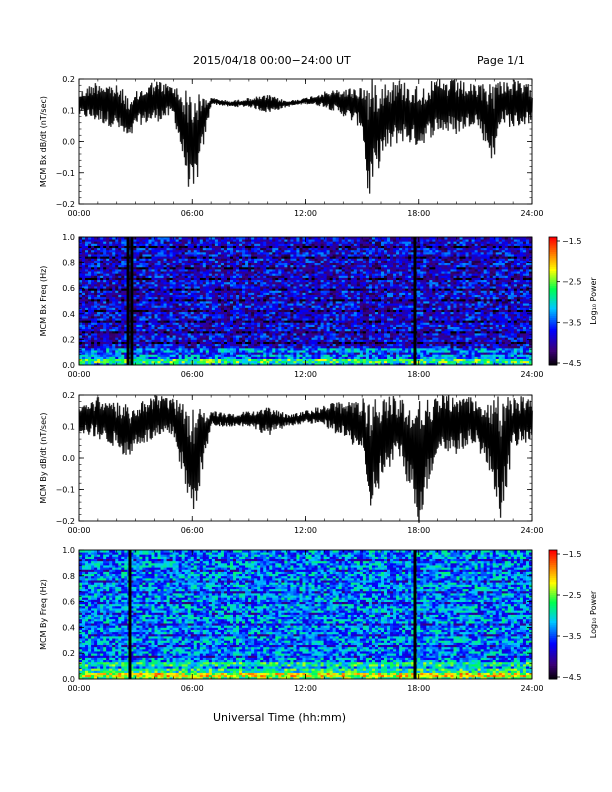  Describe the element at coordinates (43, 141) in the screenshot. I see `y-axis-label: MCM Bx dB/dt (nT/sec)` at that location.